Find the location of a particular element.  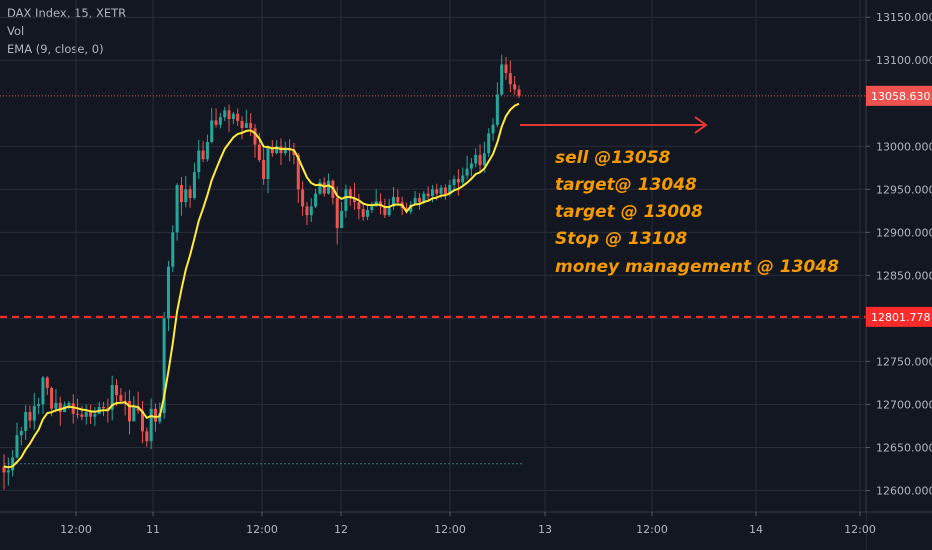

last-price-tag-bg is located at coordinates (899, 95).